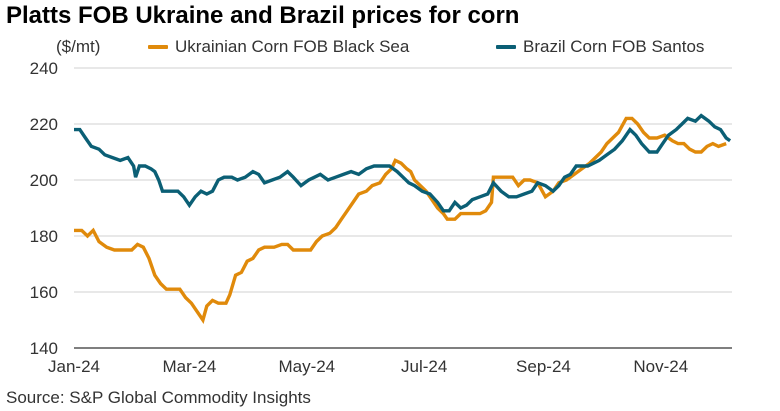 This screenshot has width=780, height=411. I want to click on x-tick-label-sep-24: Sep-24, so click(543, 366).